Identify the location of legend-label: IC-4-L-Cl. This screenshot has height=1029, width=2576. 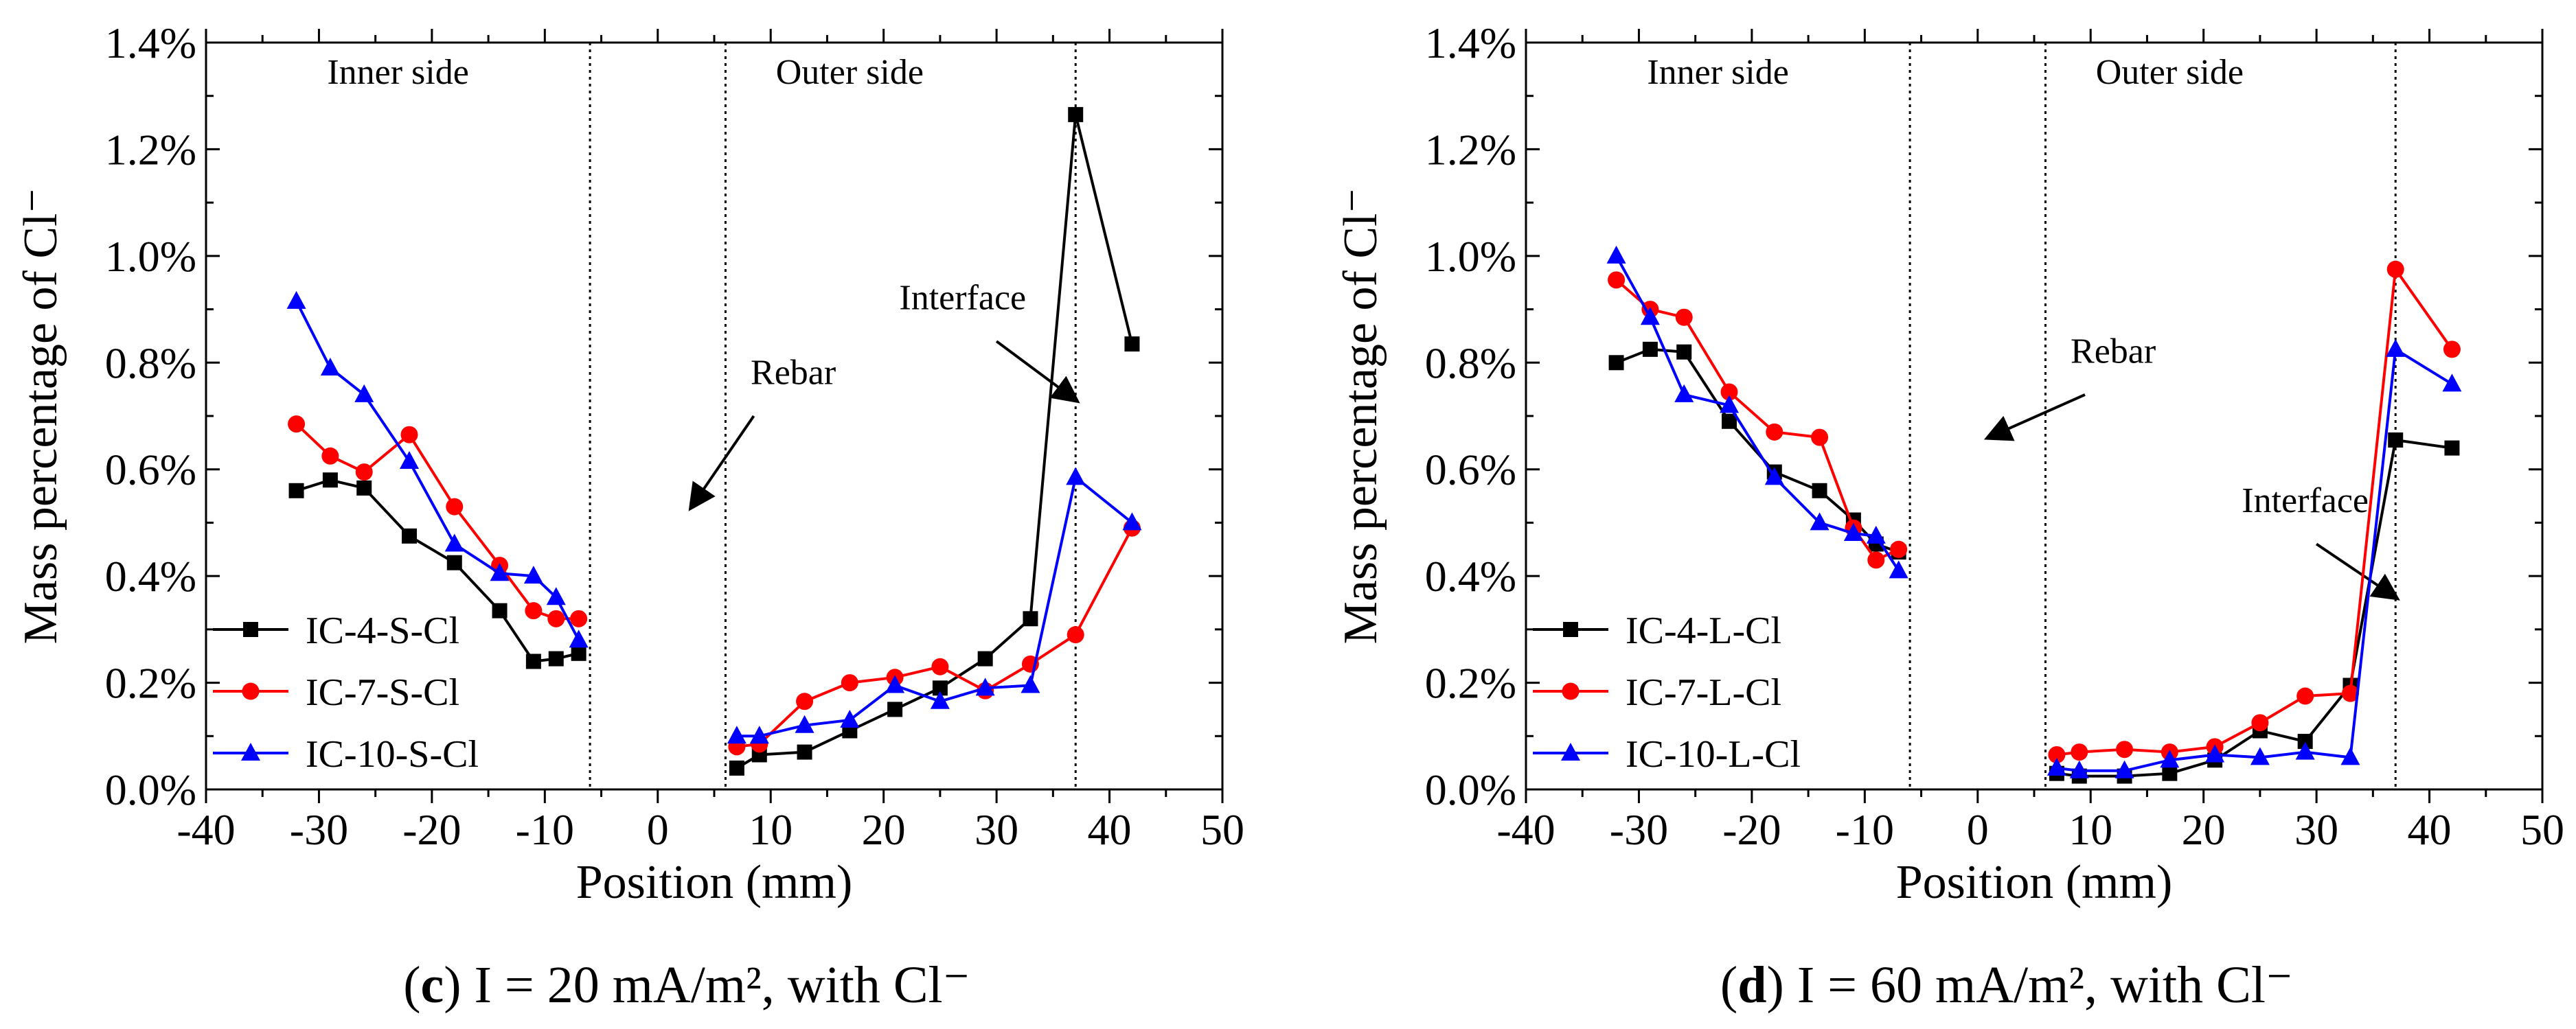
(1703, 631).